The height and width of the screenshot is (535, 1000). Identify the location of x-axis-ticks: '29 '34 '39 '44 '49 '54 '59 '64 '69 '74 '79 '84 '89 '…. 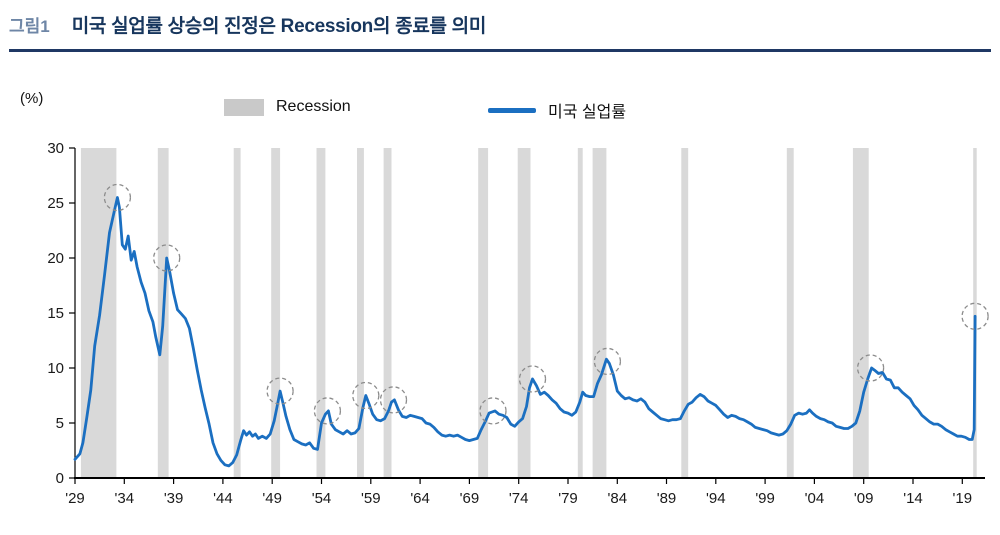
(518, 492).